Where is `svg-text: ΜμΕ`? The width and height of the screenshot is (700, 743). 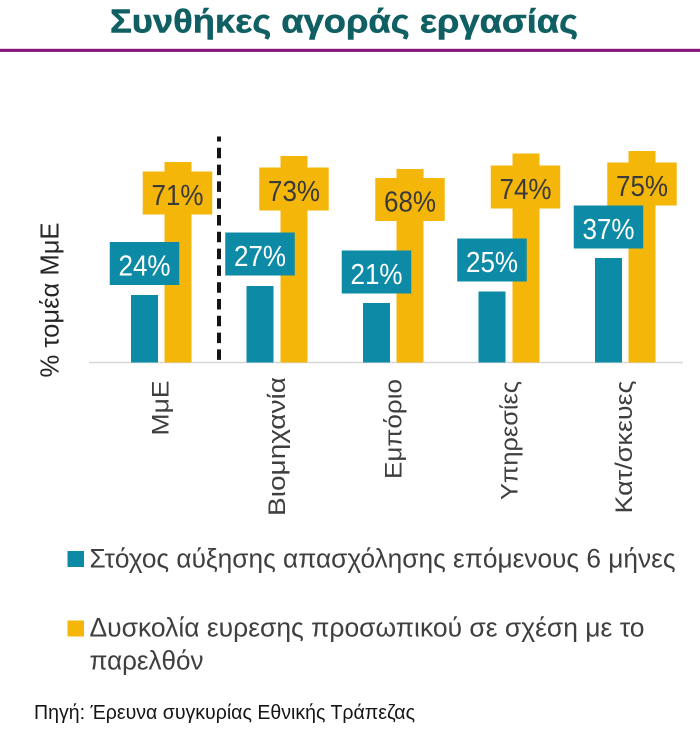
svg-text: ΜμΕ is located at coordinates (161, 408).